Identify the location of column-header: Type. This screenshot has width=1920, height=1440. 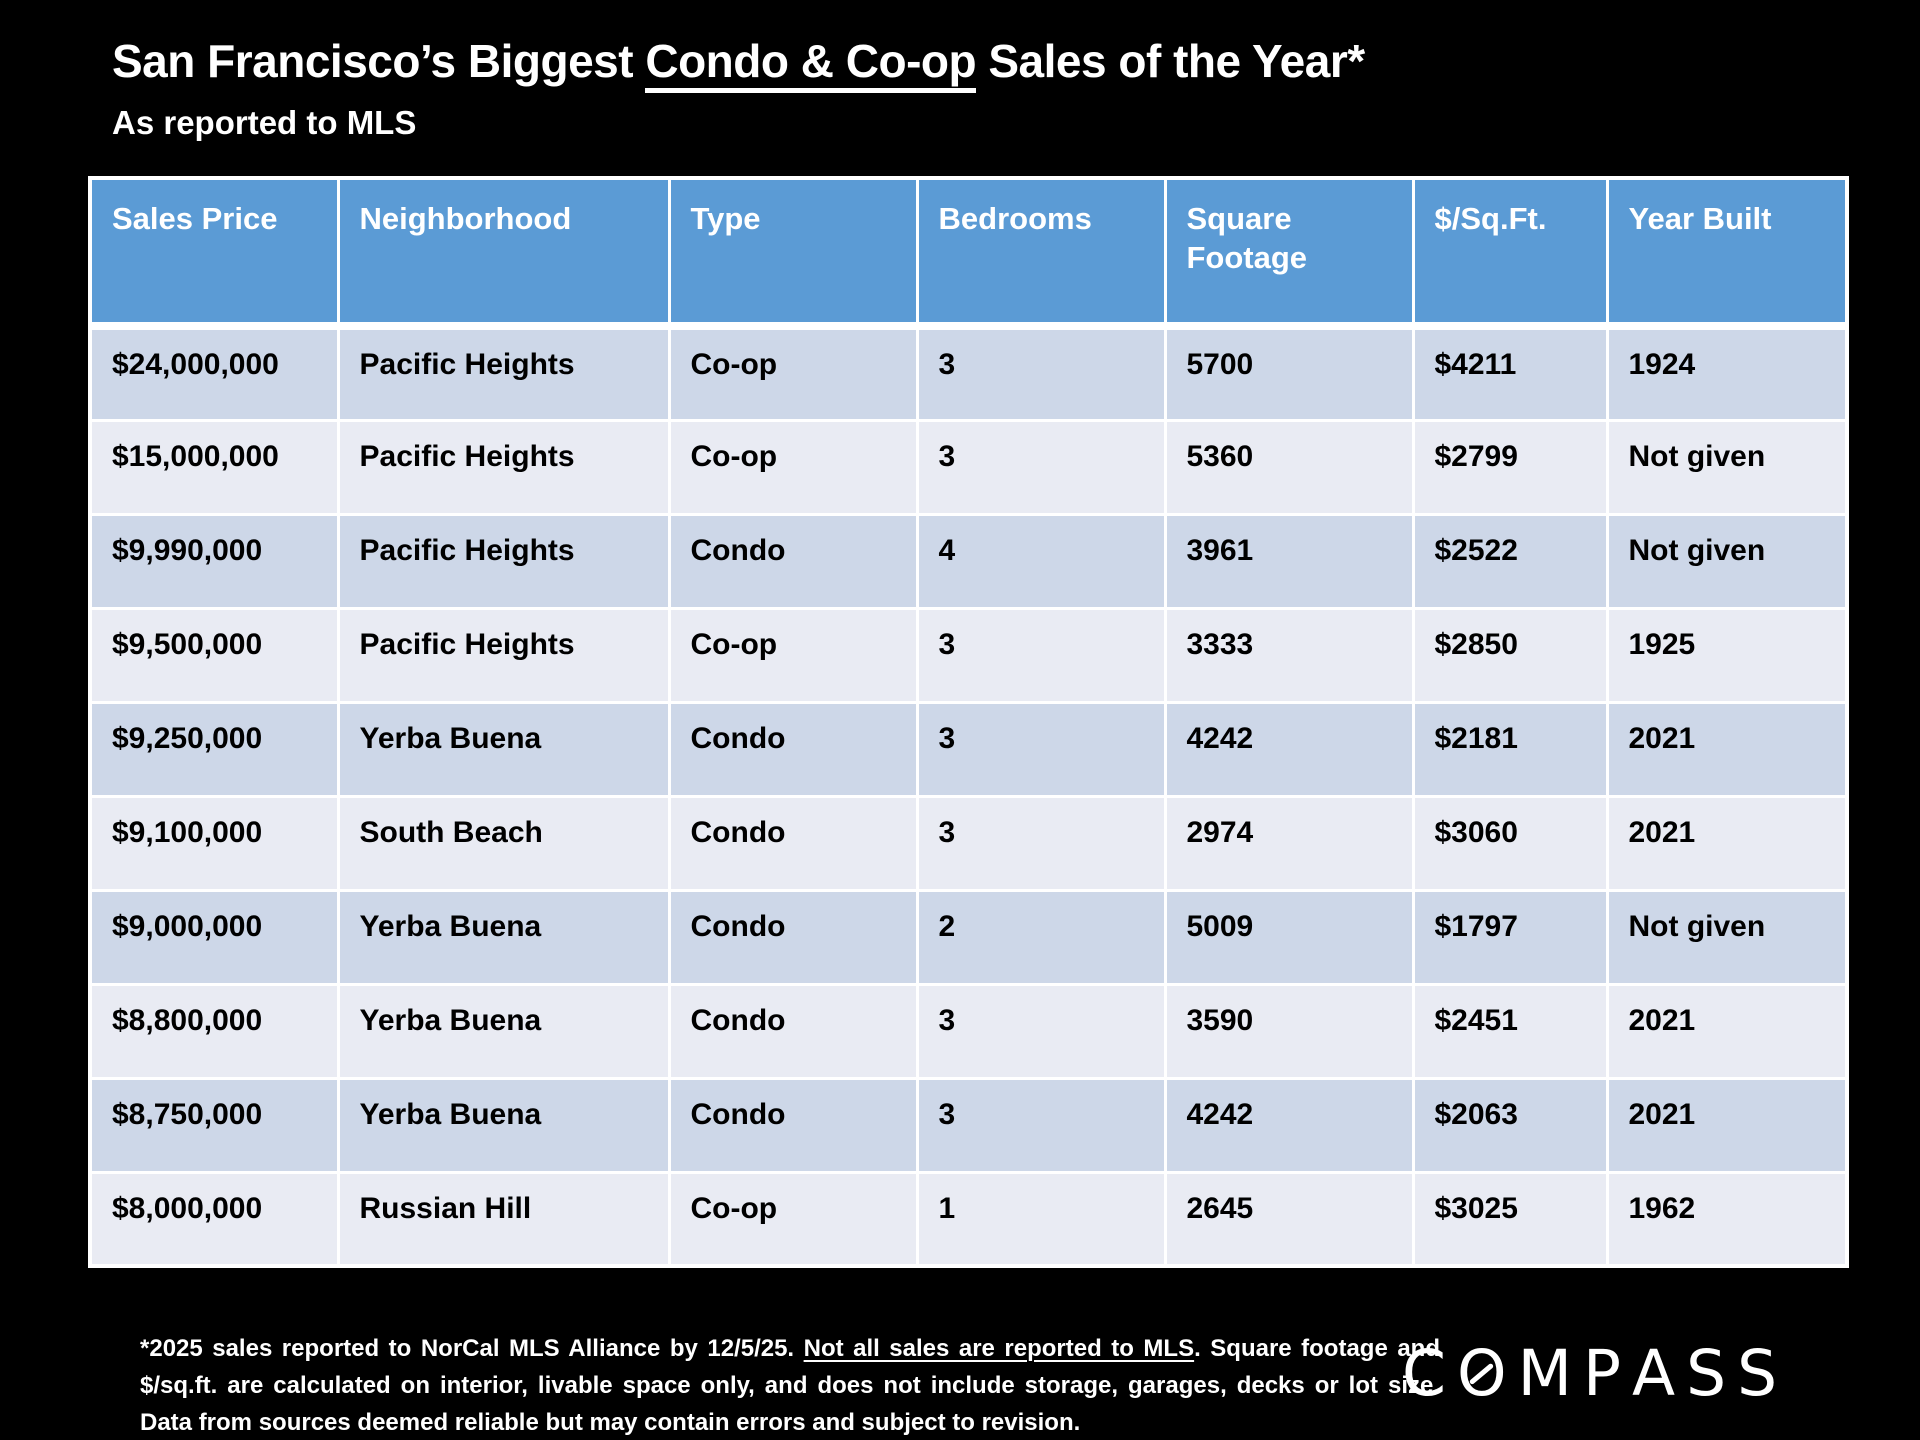
(793, 253).